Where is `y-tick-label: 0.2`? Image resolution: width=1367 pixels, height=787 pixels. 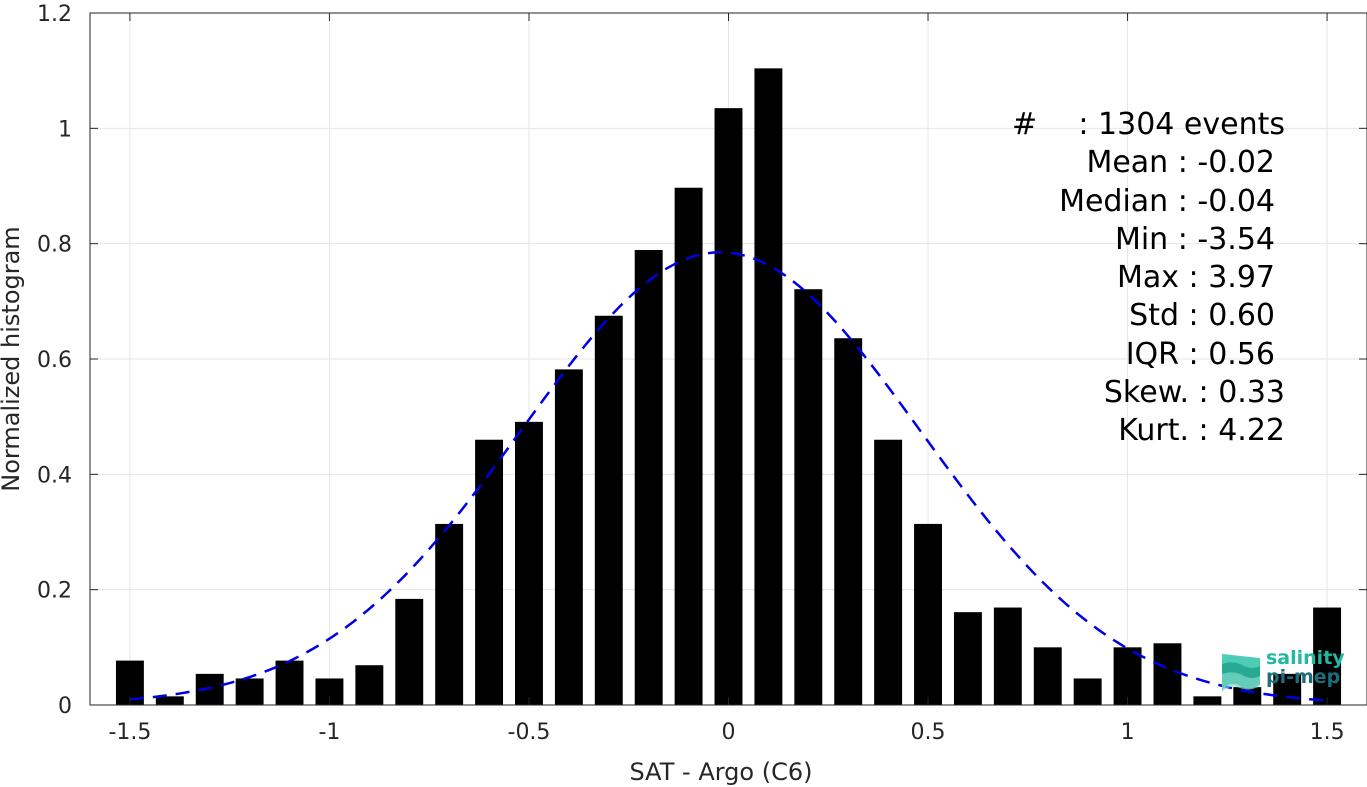
y-tick-label: 0.2 is located at coordinates (54, 591).